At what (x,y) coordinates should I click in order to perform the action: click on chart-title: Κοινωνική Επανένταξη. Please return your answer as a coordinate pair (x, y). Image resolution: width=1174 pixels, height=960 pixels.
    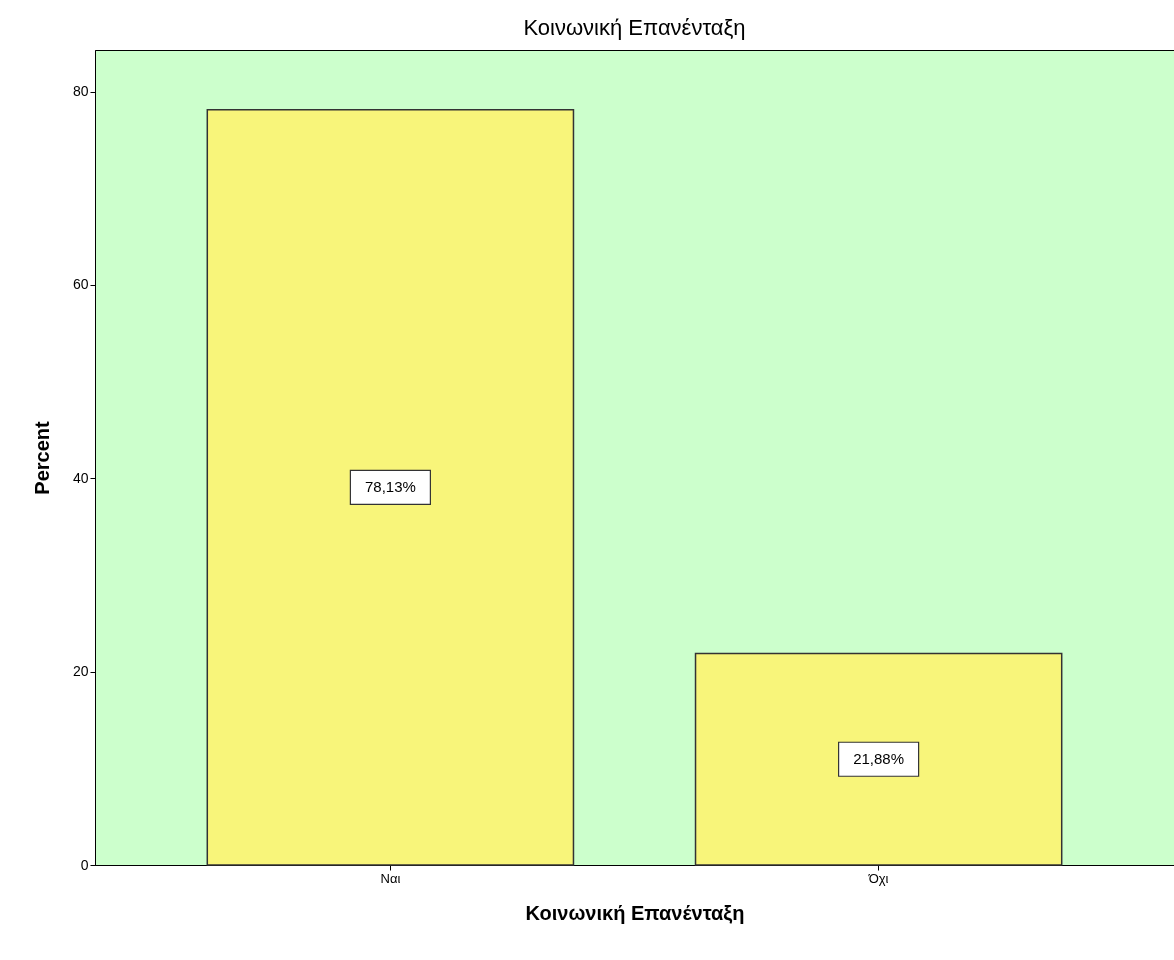
    Looking at the image, I should click on (634, 27).